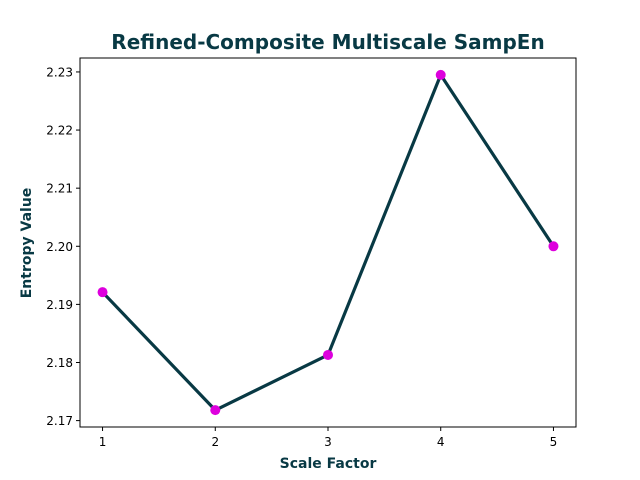  Describe the element at coordinates (59, 131) in the screenshot. I see `y-tick-label: 2.22` at that location.